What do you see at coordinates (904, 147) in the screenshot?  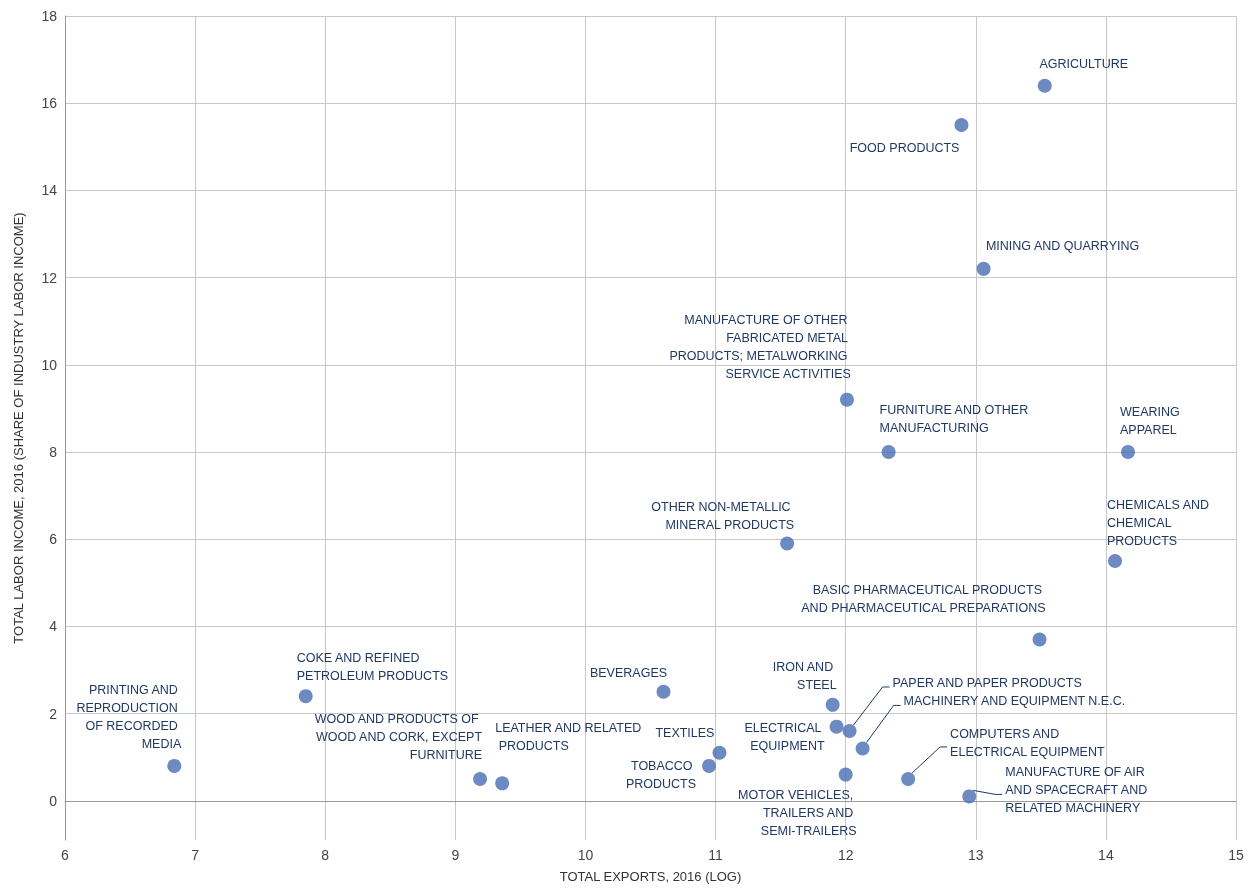 I see `annotation: FOOD PRODUCTS` at bounding box center [904, 147].